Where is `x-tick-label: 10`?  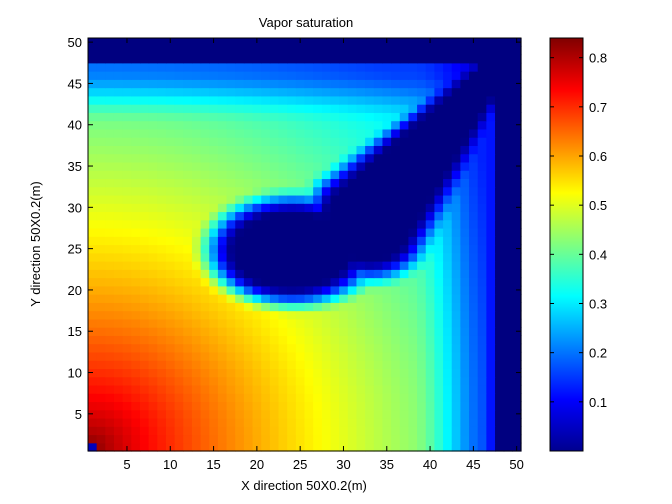
x-tick-label: 10 is located at coordinates (170, 464).